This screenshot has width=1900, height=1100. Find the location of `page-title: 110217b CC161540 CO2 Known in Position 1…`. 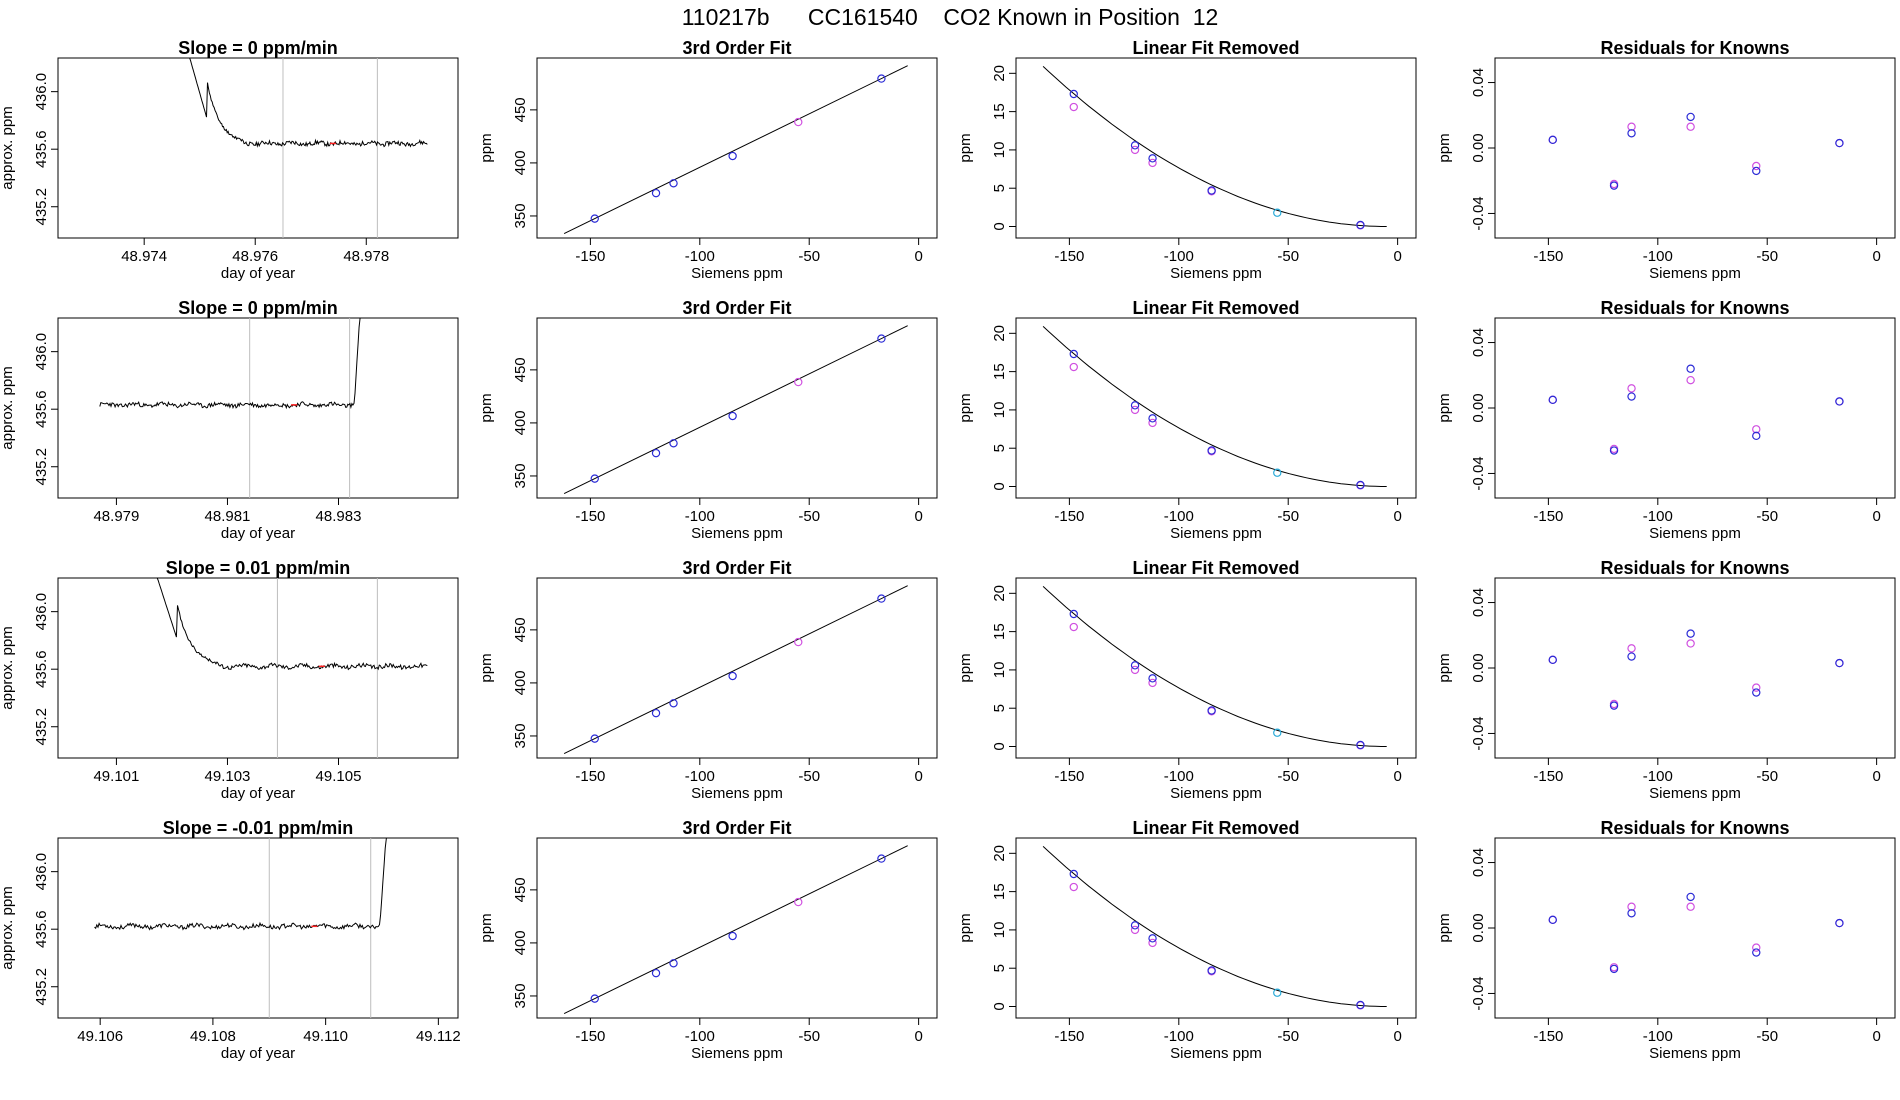

page-title: 110217b CC161540 CO2 Known in Position 1… is located at coordinates (950, 17).